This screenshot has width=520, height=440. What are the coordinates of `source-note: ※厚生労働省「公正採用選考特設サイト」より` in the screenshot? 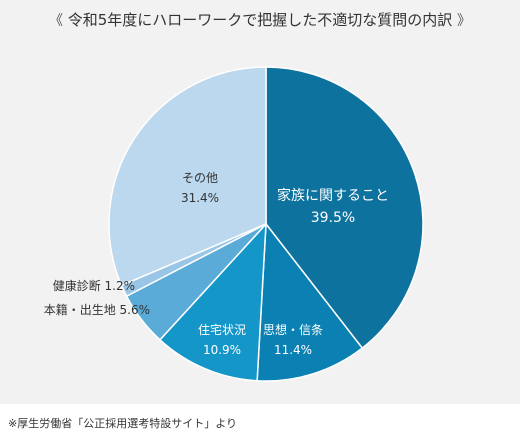 It's located at (122, 423).